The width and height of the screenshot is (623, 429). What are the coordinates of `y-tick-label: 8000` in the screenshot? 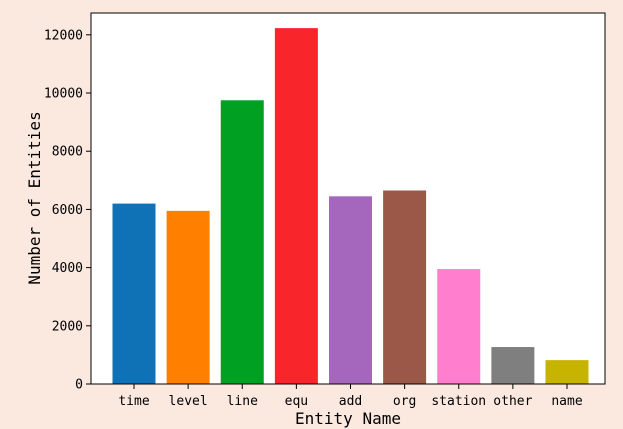 It's located at (67, 152).